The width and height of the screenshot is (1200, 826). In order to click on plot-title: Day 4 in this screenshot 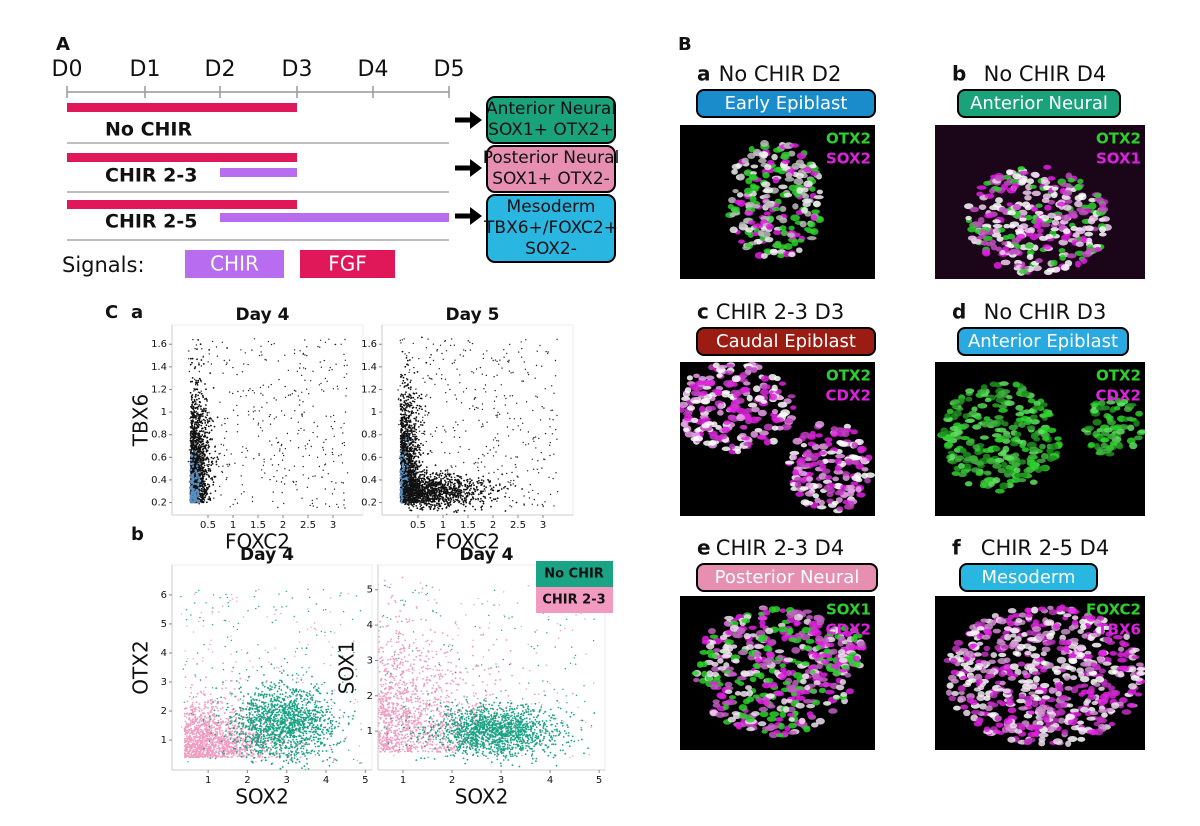, I will do `click(263, 315)`.